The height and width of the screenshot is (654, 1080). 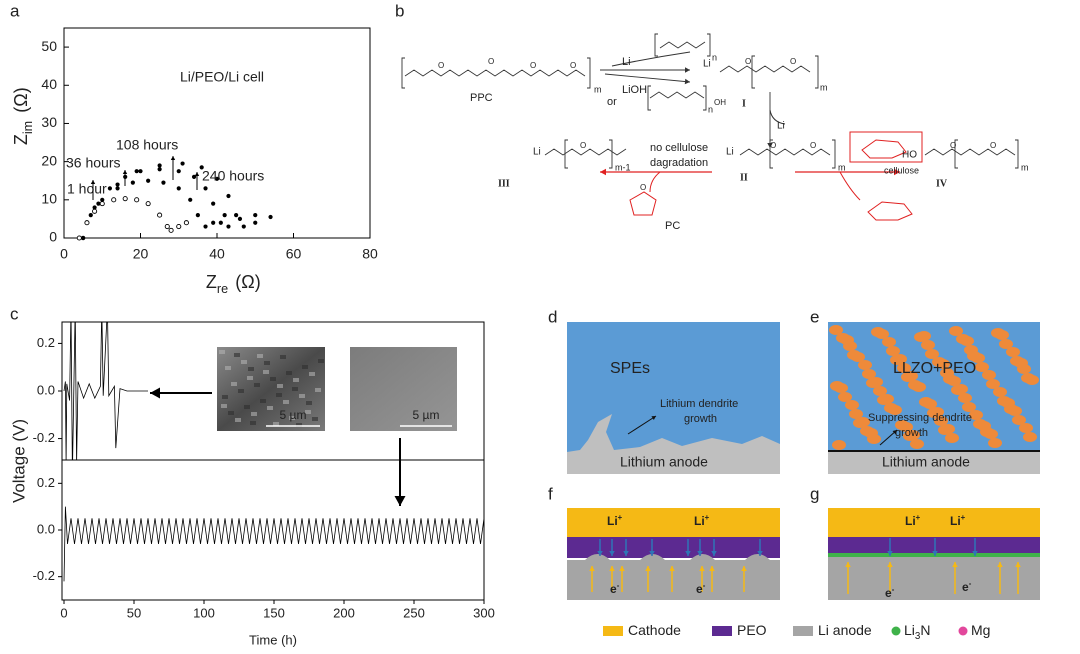 I want to click on legend-label-part: Li, so click(x=909, y=630).